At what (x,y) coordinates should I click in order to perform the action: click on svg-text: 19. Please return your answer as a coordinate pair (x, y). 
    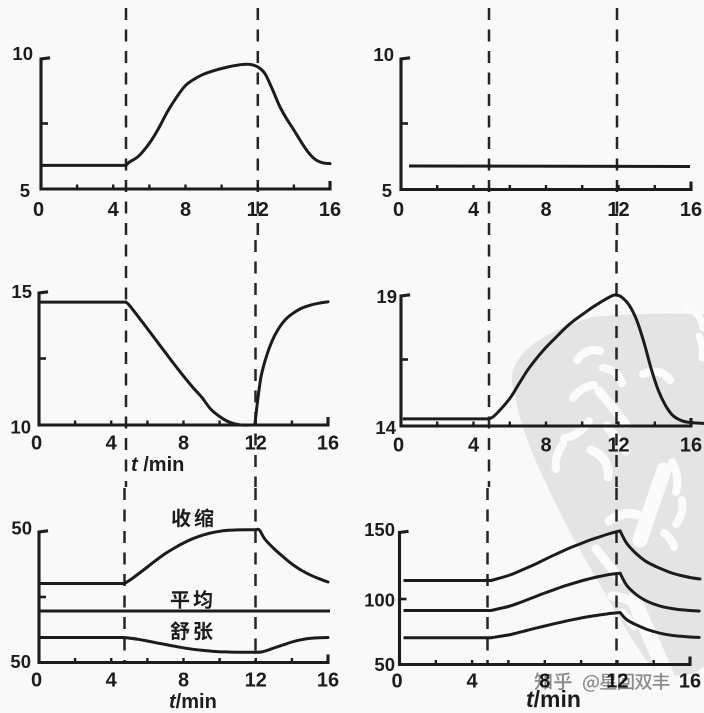
    Looking at the image, I should click on (386, 296).